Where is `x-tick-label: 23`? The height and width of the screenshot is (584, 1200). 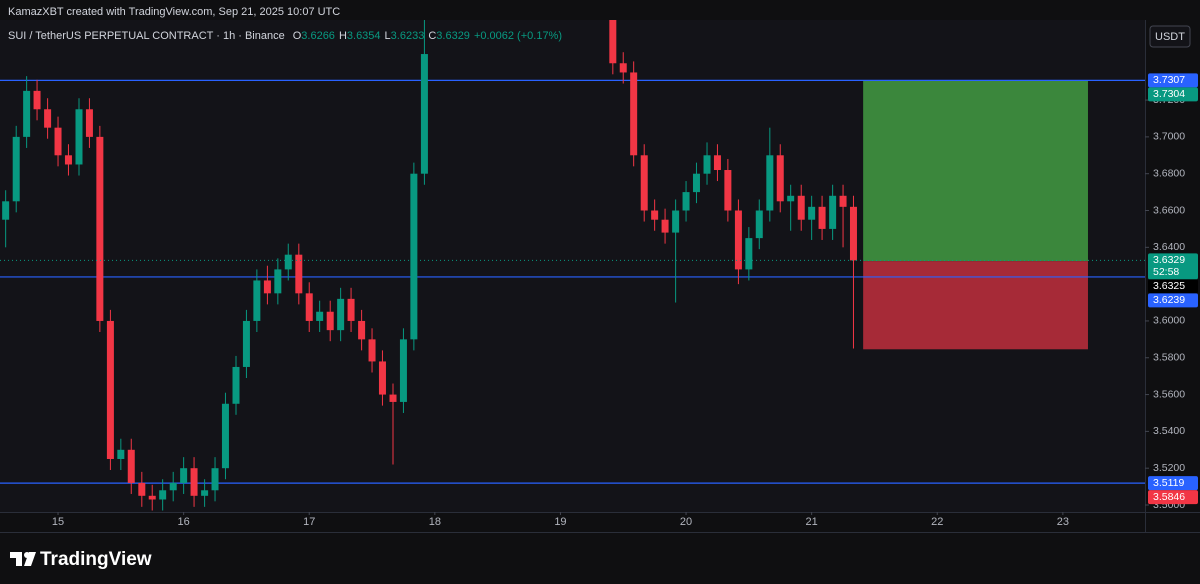
x-tick-label: 23 is located at coordinates (1063, 522).